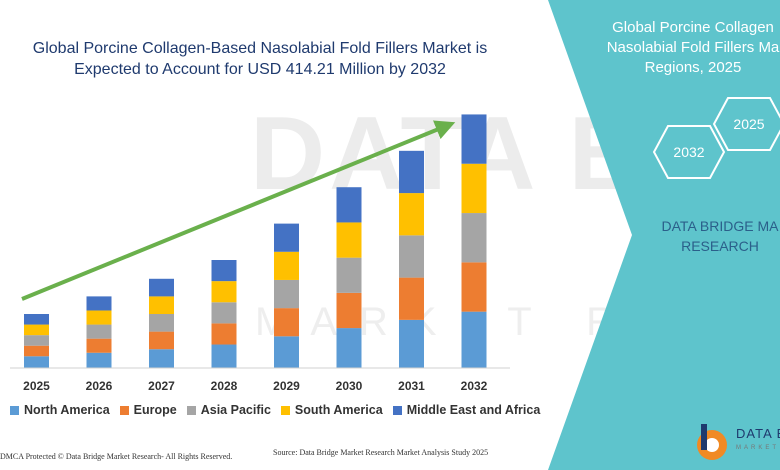  What do you see at coordinates (710, 236) in the screenshot?
I see `side-panel-brand: DATA BRIDGE MA RESEARCH` at bounding box center [710, 236].